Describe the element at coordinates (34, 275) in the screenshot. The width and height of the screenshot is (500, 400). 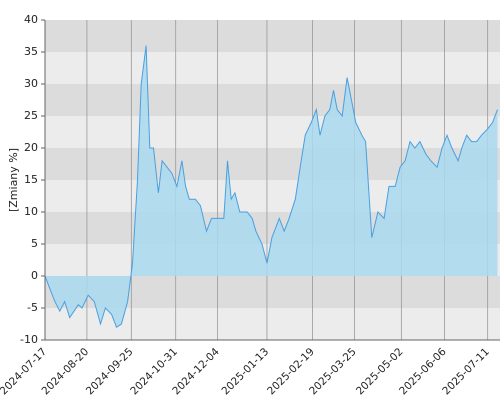
I see `y-tick-label: 0` at that location.